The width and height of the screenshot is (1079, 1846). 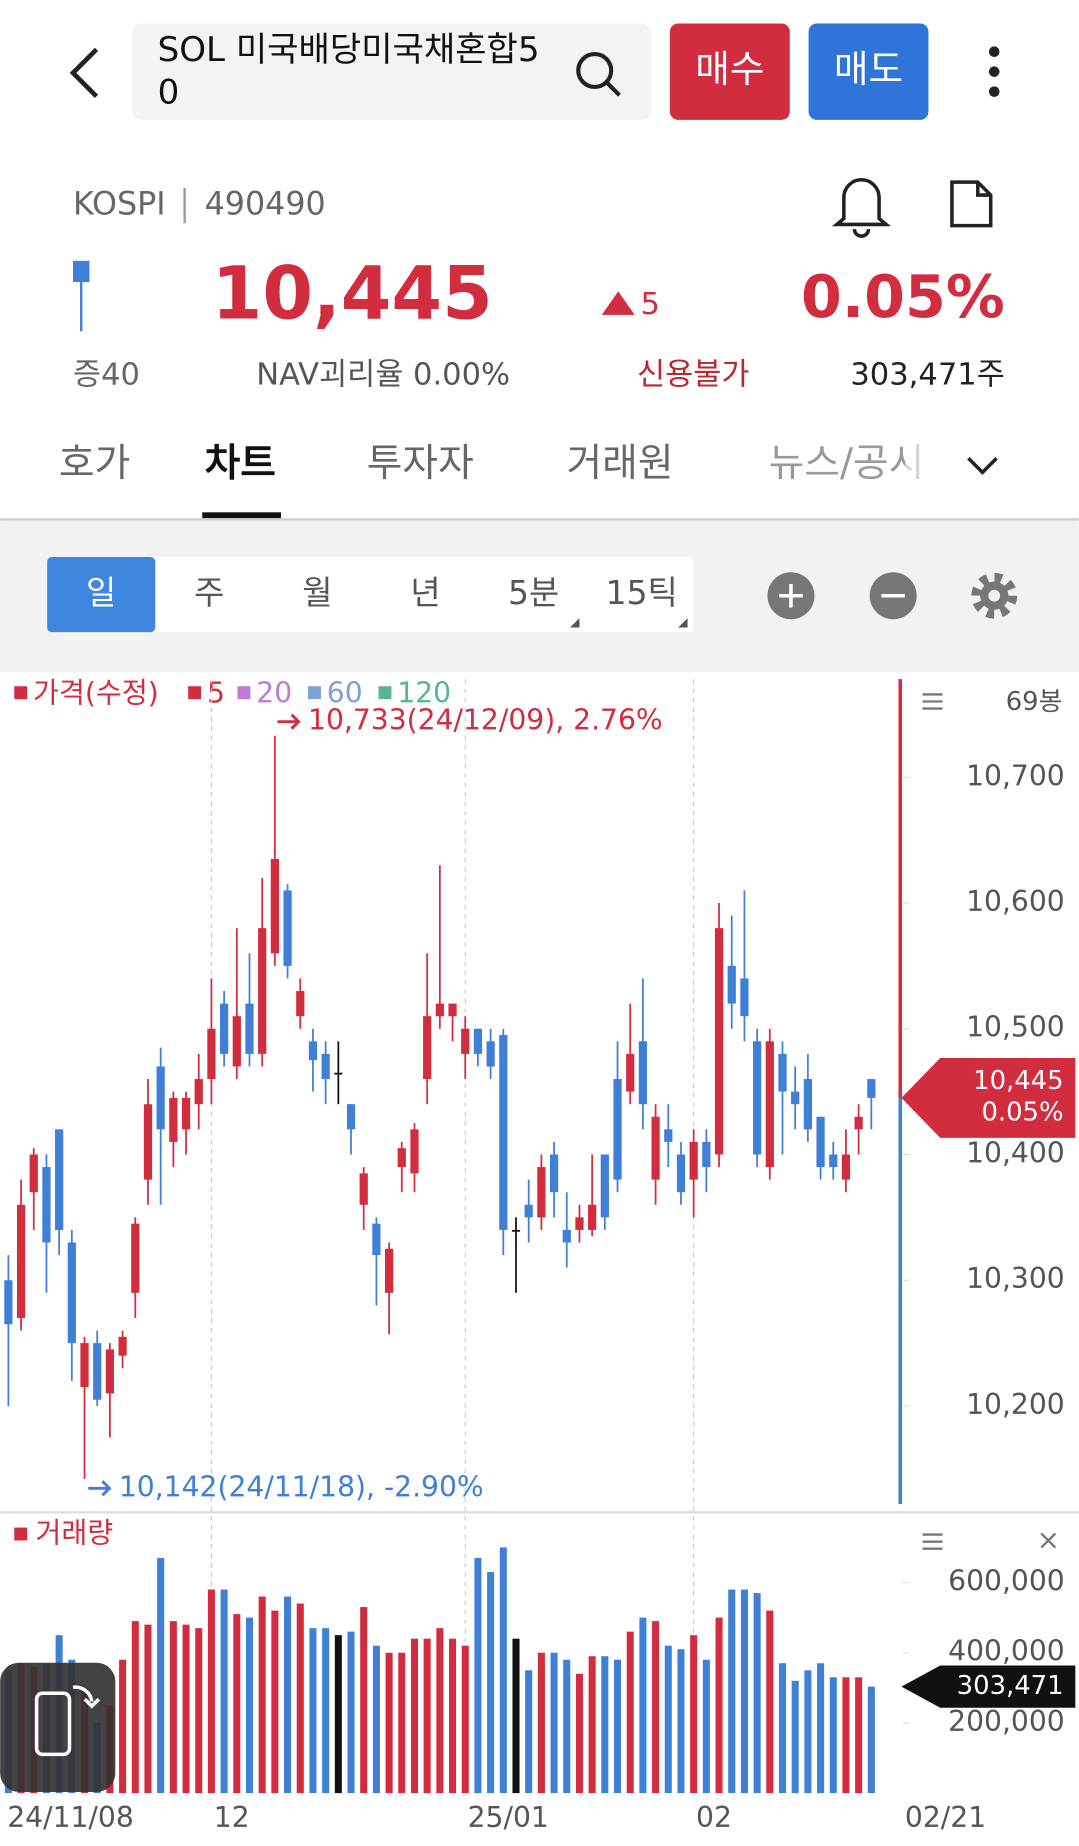 I want to click on rotate-button, so click(x=58, y=1727).